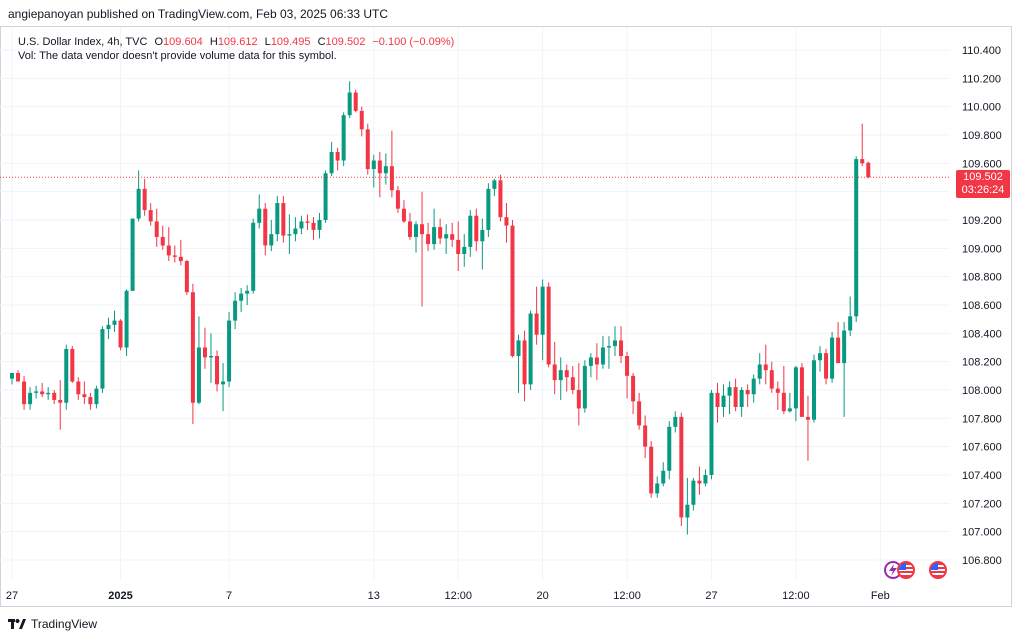 This screenshot has width=1024, height=641. Describe the element at coordinates (982, 278) in the screenshot. I see `y-tick-label: 108.800` at that location.